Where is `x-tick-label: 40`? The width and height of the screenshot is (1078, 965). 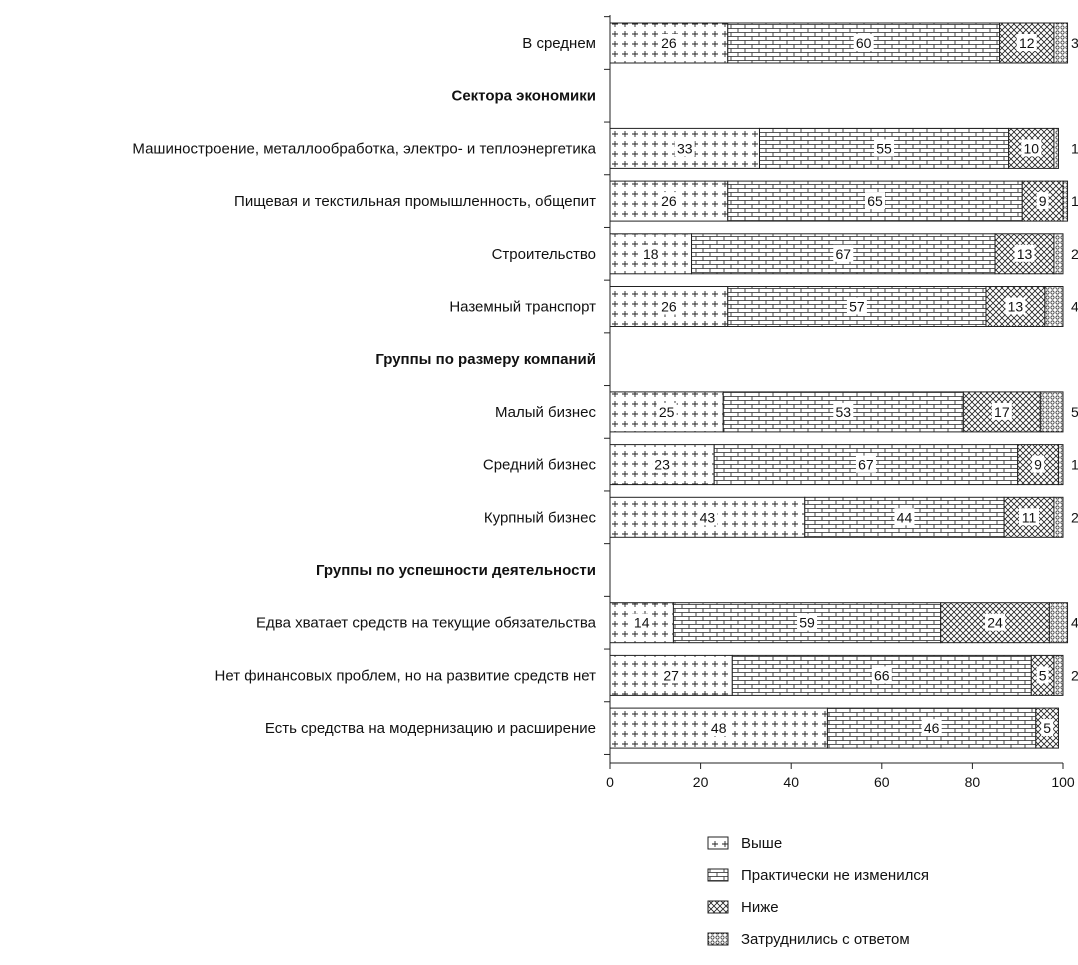
x-tick-label: 40 is located at coordinates (791, 782).